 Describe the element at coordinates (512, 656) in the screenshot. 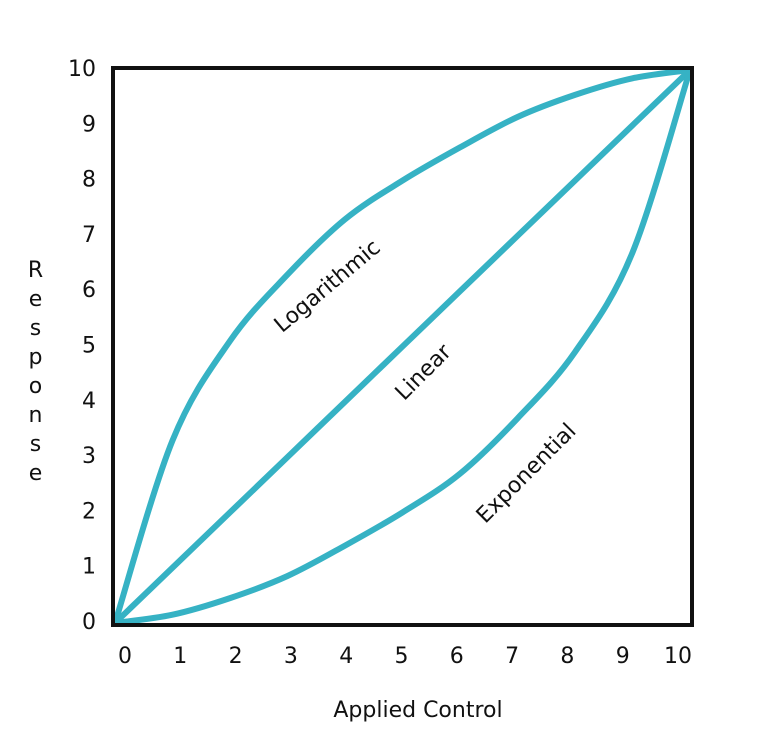

I see `x-tick-label: 7` at that location.